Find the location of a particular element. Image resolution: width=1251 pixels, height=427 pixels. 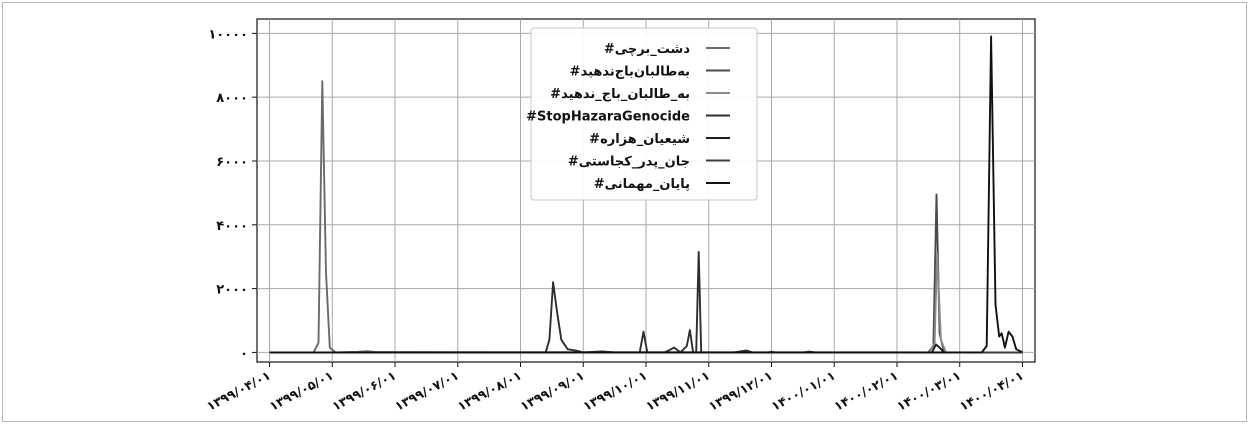

y-tick-label: ۶۰۰۰ is located at coordinates (232, 162).